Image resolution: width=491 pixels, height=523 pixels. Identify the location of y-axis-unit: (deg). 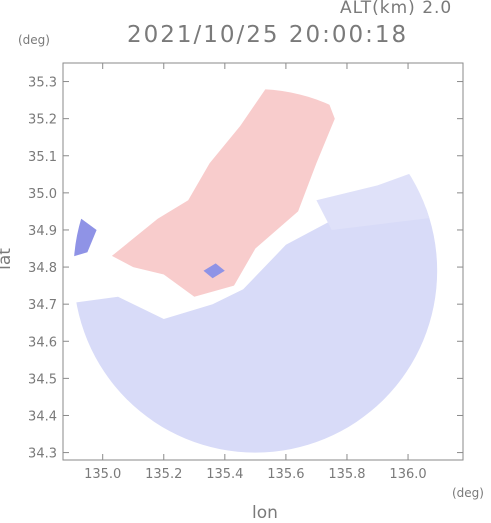
(34, 40).